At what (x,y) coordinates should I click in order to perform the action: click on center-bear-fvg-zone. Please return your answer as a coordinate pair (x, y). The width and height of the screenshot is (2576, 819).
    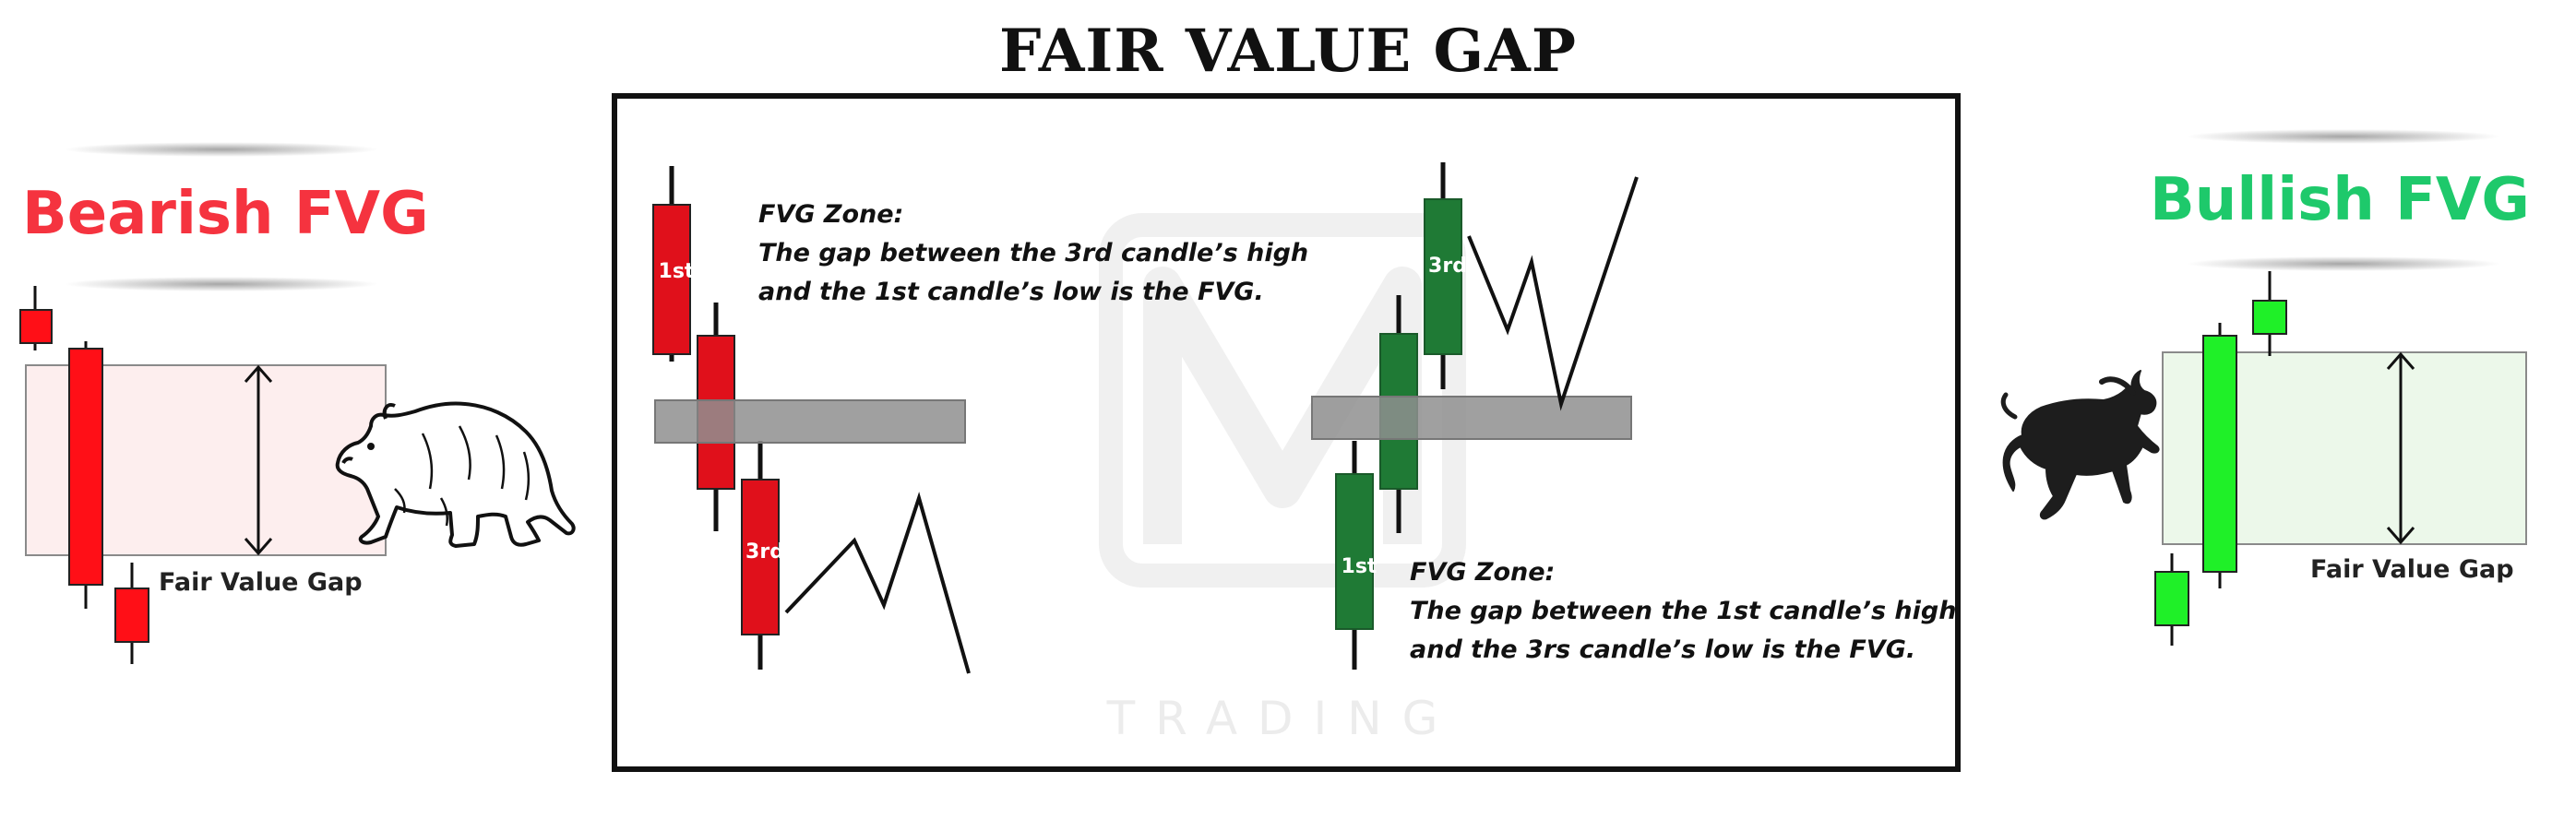
    Looking at the image, I should click on (810, 421).